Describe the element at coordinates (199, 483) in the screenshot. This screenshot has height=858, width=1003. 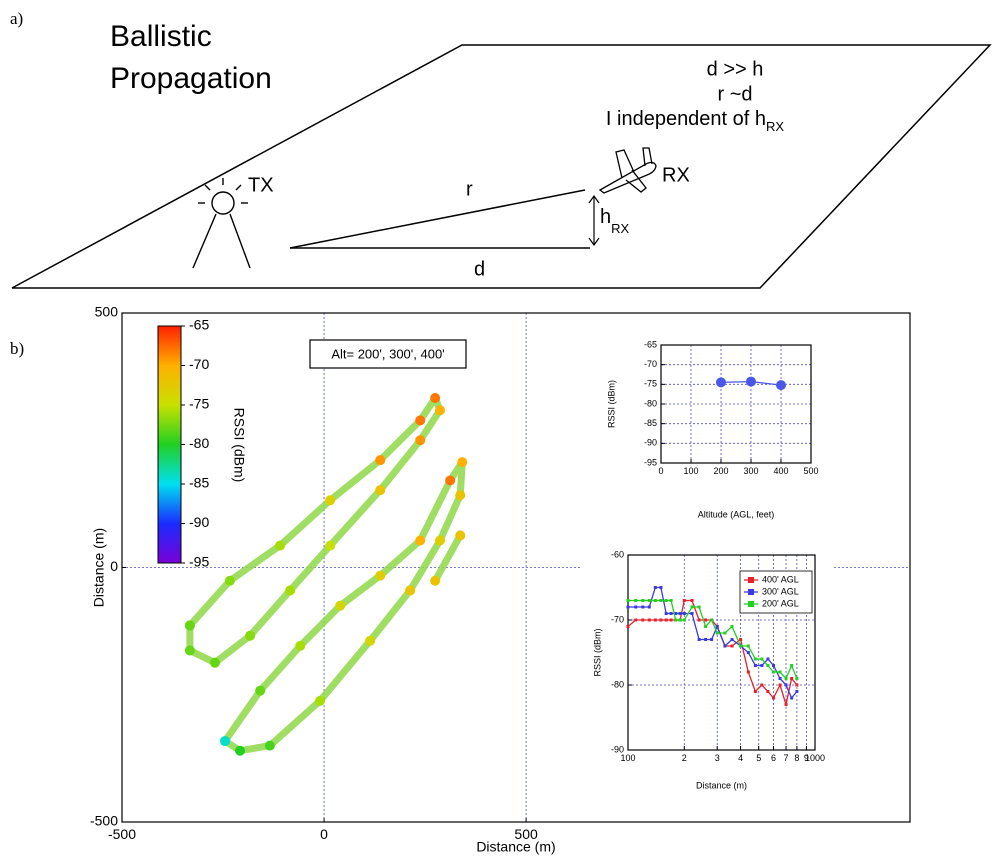
I see `colorbar-tick-label: -85` at that location.